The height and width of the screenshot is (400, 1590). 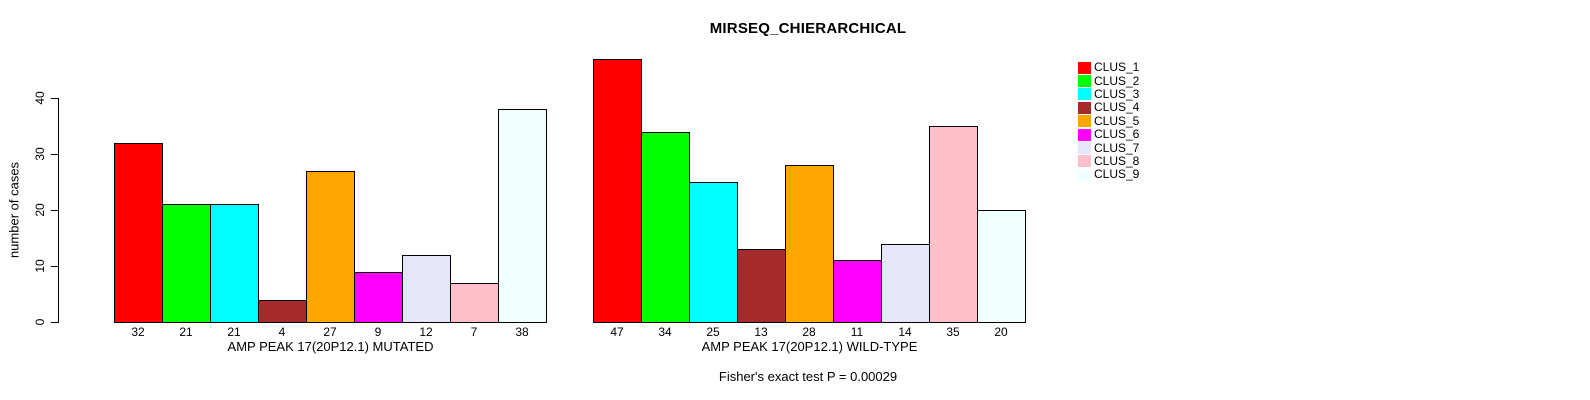 I want to click on bar-value-label: 35, so click(x=953, y=332).